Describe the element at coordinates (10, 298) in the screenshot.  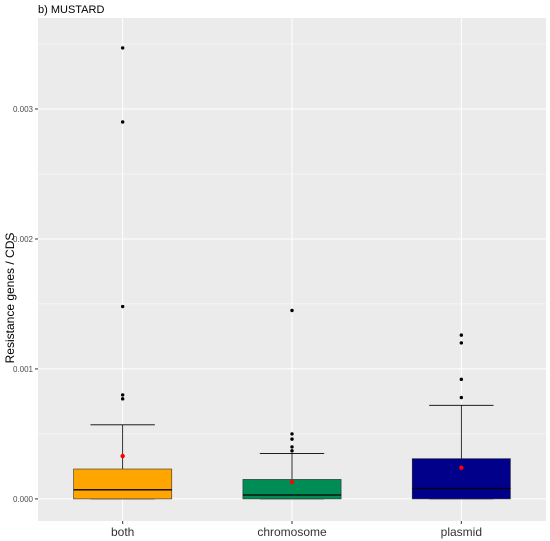
I see `y-axis-label: Resistance genes / CDS` at that location.